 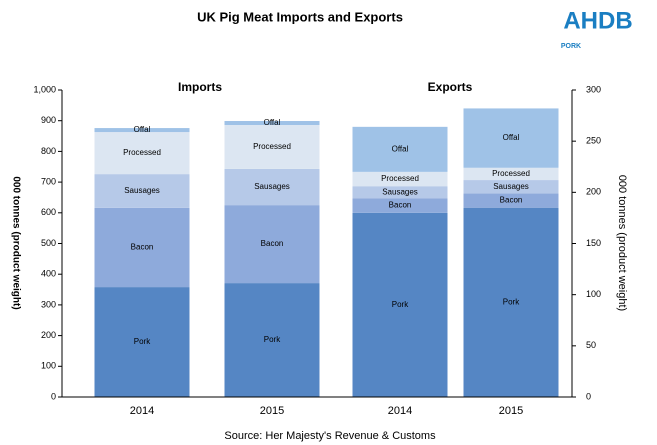 What do you see at coordinates (48, 151) in the screenshot?
I see `y-tick-label: 800` at bounding box center [48, 151].